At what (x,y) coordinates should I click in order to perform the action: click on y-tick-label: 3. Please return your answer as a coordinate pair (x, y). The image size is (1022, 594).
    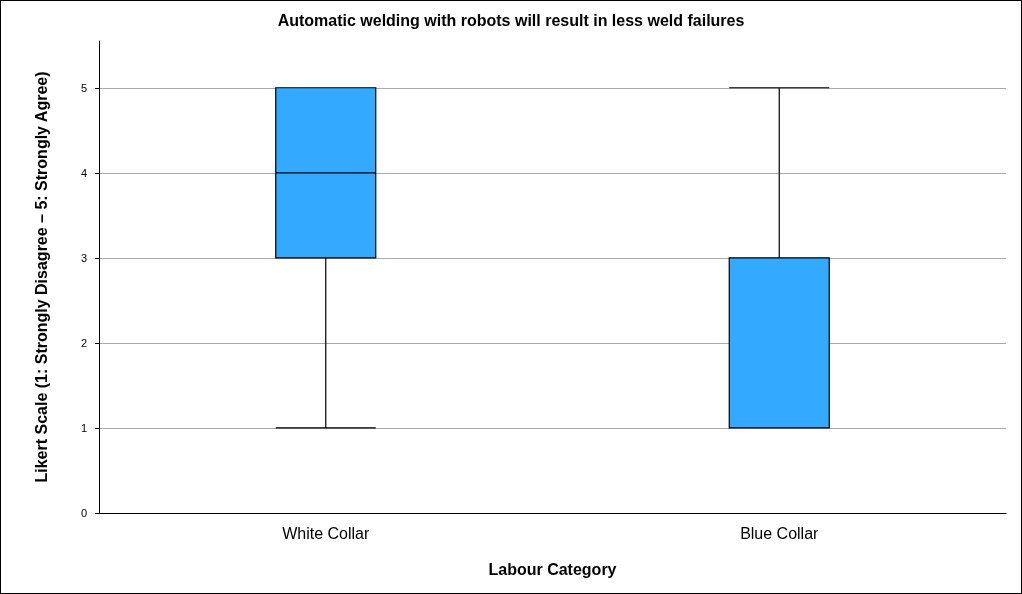
    Looking at the image, I should click on (83, 257).